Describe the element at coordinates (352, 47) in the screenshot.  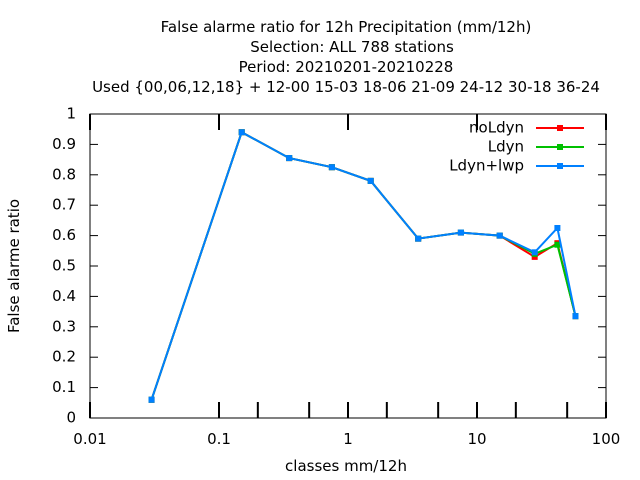
I see `title-line-2: Selection: ALL 788 stations` at that location.